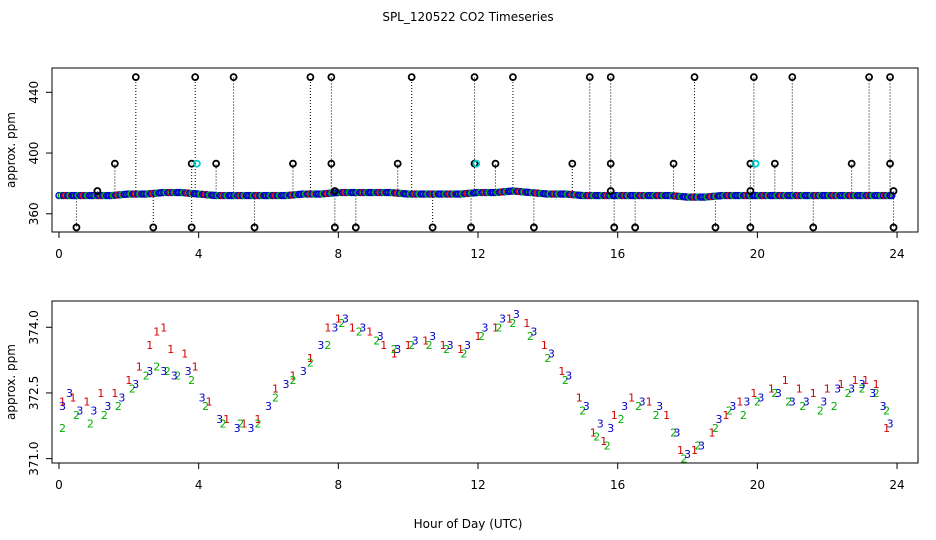  What do you see at coordinates (34, 92) in the screenshot?
I see `top-y-tick-label: 440` at bounding box center [34, 92].